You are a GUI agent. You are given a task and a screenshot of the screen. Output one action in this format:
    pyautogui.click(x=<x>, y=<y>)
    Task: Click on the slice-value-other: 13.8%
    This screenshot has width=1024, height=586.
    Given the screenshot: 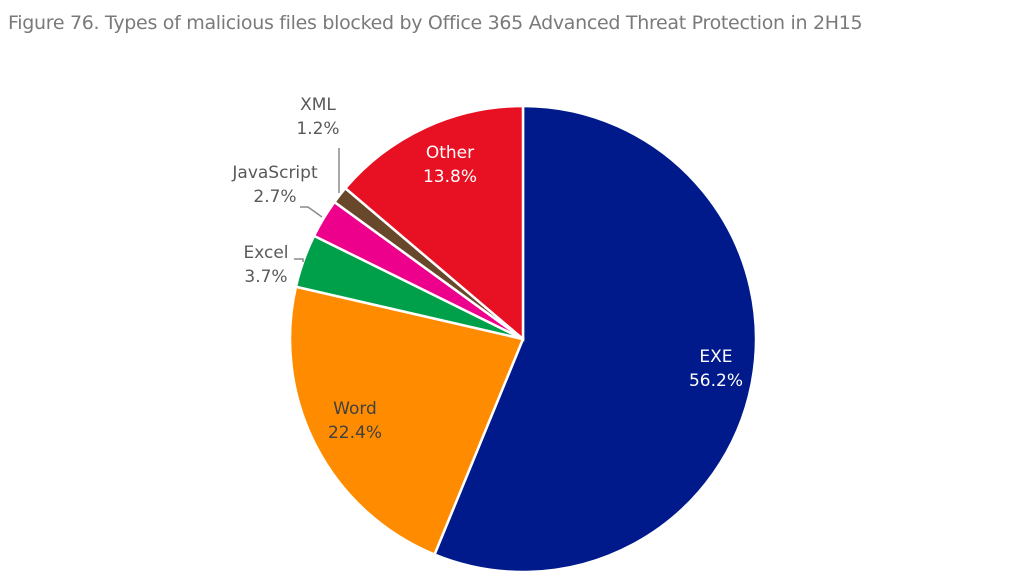 What is the action you would take?
    pyautogui.click(x=450, y=177)
    